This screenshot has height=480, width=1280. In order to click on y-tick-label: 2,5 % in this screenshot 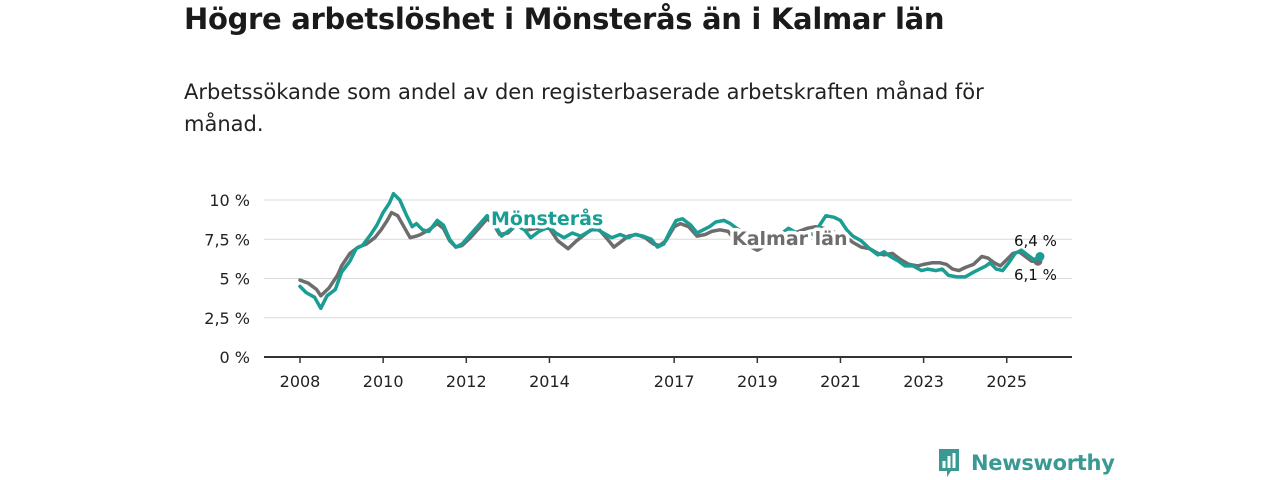, I will do `click(227, 318)`.